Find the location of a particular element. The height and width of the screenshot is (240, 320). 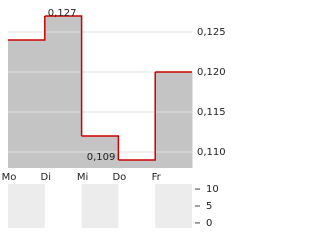

x-tick-label: Mi is located at coordinates (82, 177).